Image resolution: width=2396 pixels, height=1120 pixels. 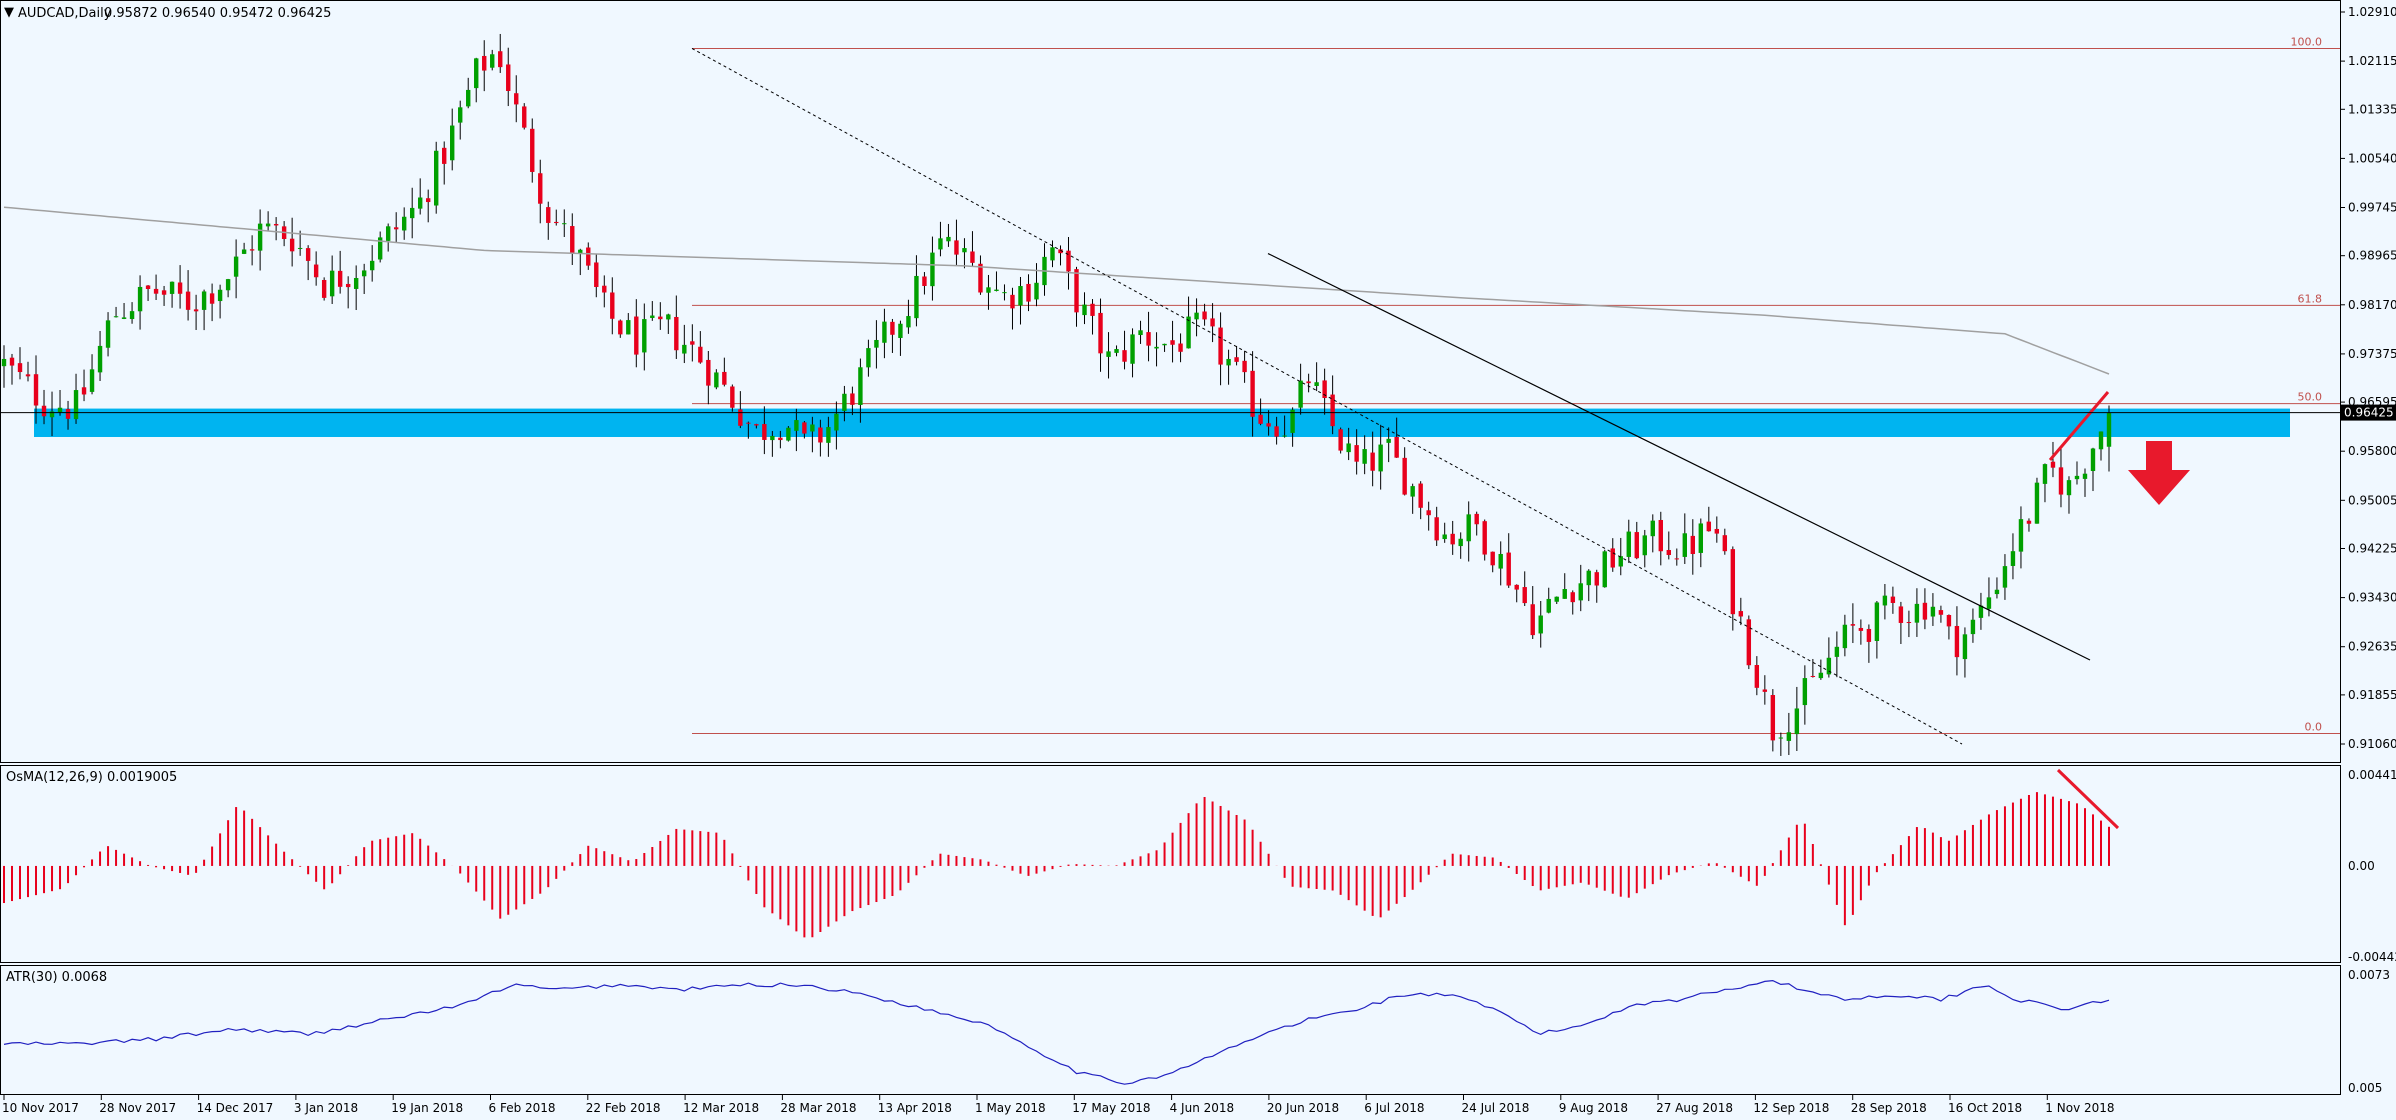 What do you see at coordinates (1010, 1108) in the screenshot?
I see `x-tick-label: 1 May 2018` at bounding box center [1010, 1108].